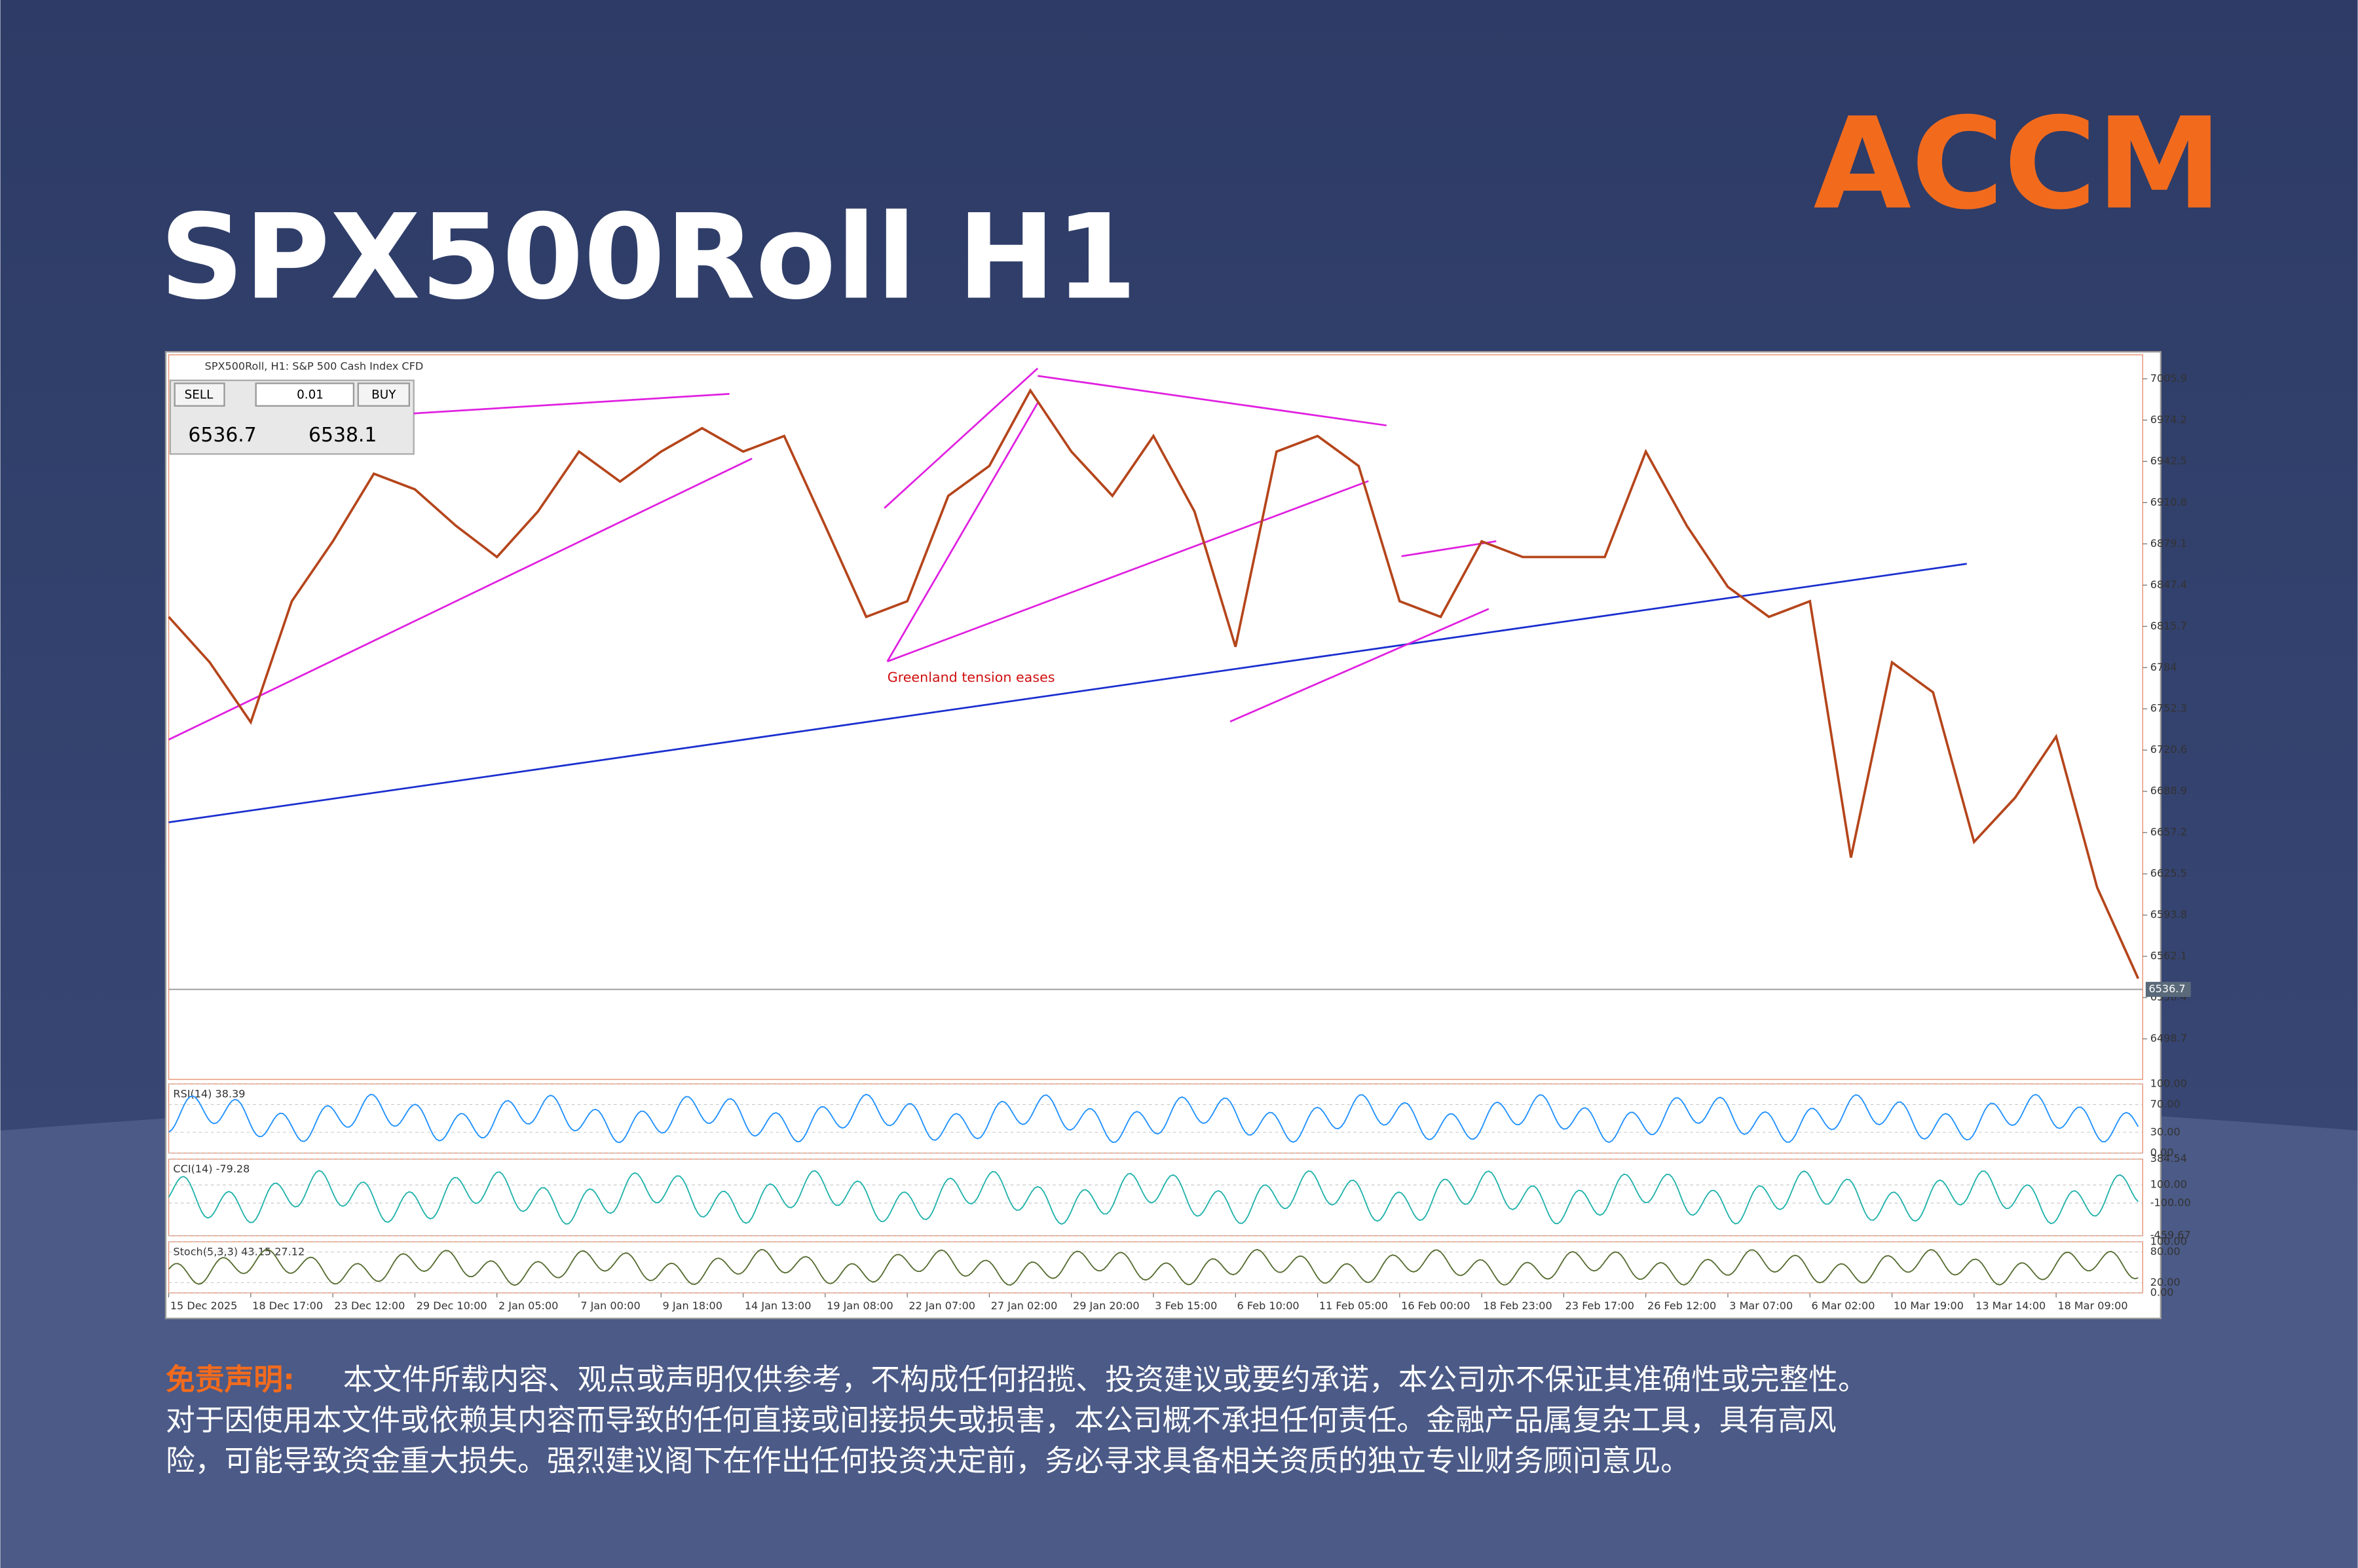  What do you see at coordinates (2169, 1038) in the screenshot?
I see `y-tick-label: 6498.7` at bounding box center [2169, 1038].